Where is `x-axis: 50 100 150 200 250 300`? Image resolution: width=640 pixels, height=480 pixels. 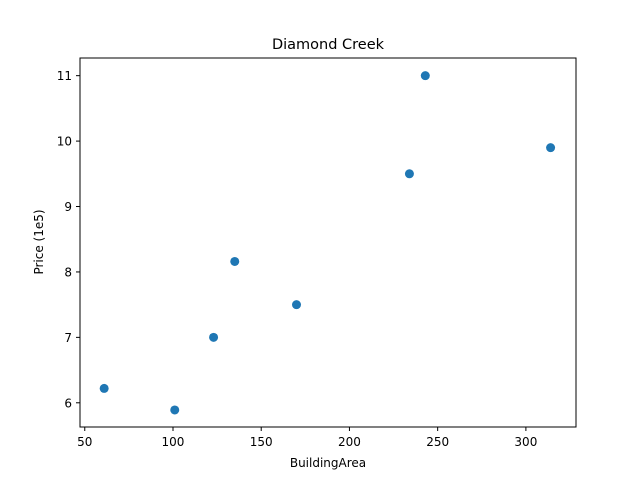
x-axis: 50 100 150 200 250 300 is located at coordinates (307, 438).